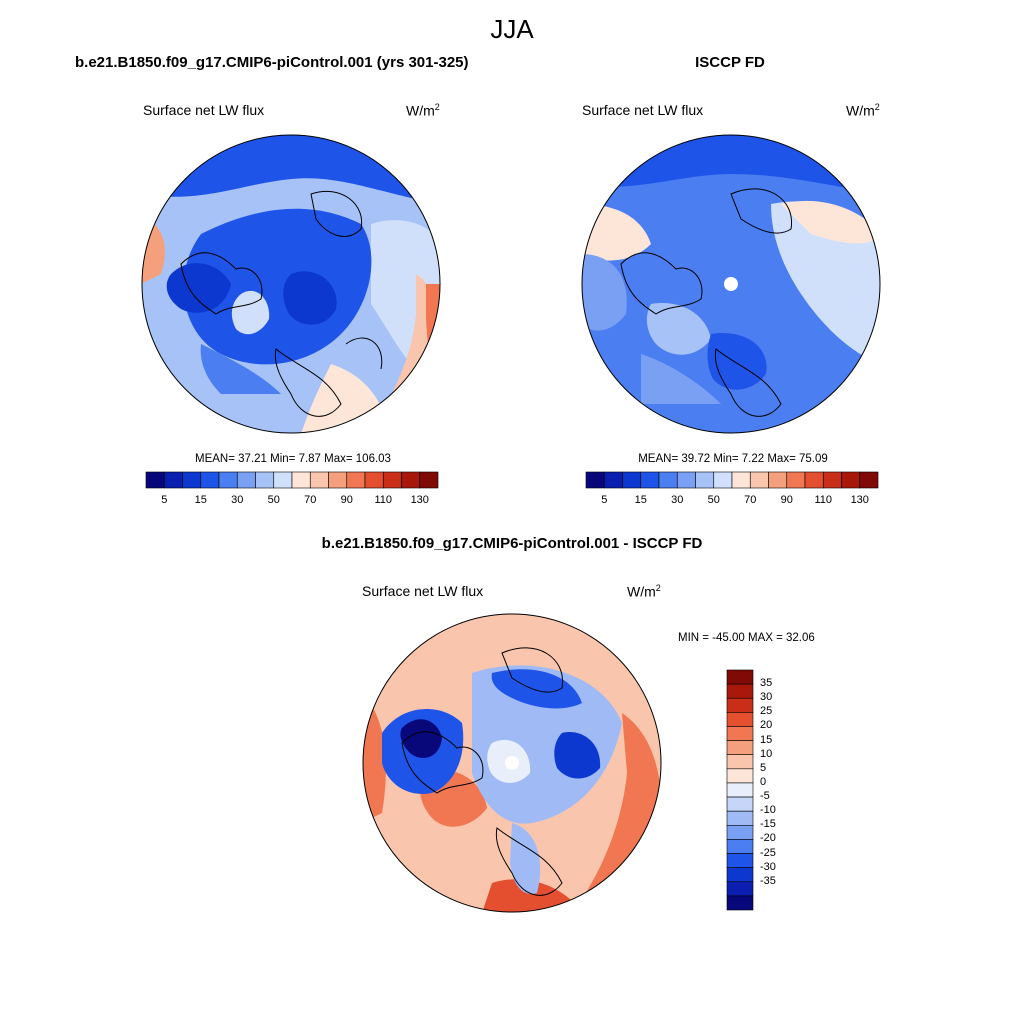 This screenshot has height=1024, width=1024. Describe the element at coordinates (204, 110) in the screenshot. I see `panel-1-variable-label: Surface net LW flux` at that location.